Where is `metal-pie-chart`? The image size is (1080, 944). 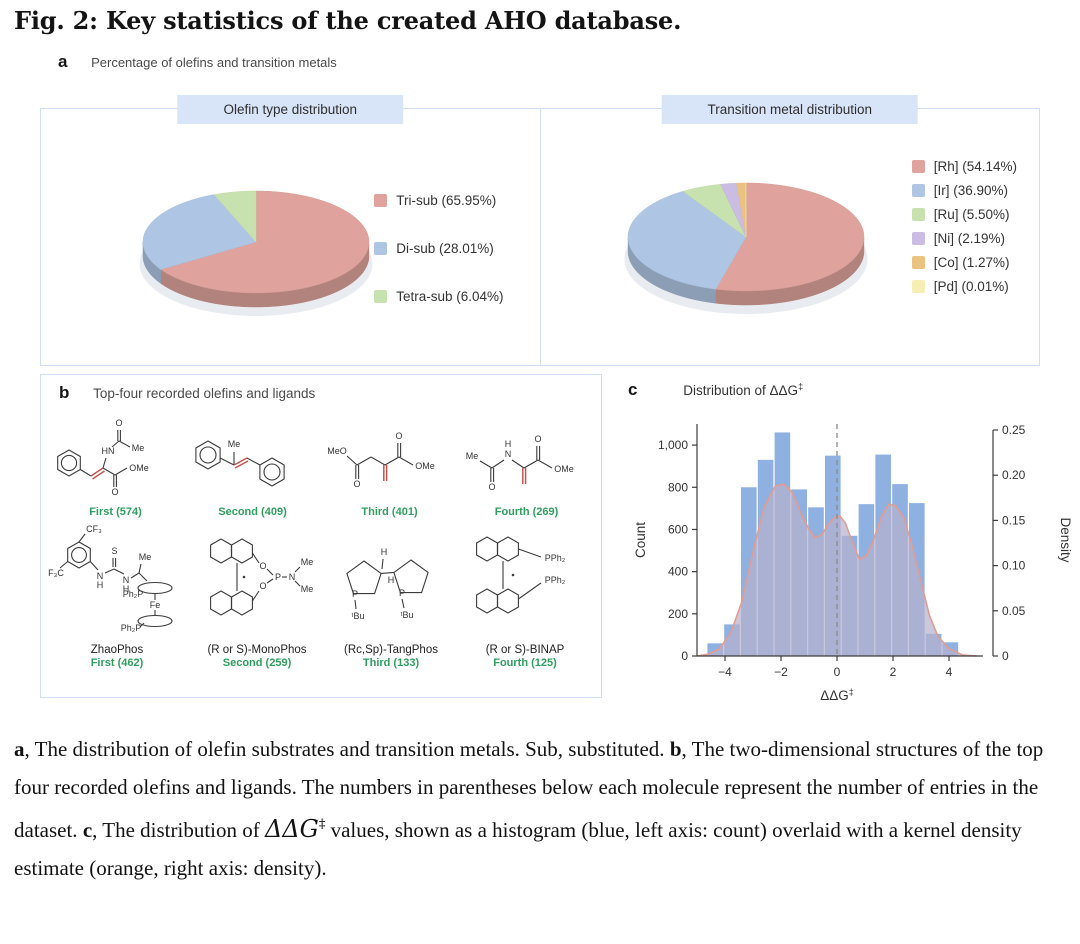
metal-pie-chart is located at coordinates (745, 248).